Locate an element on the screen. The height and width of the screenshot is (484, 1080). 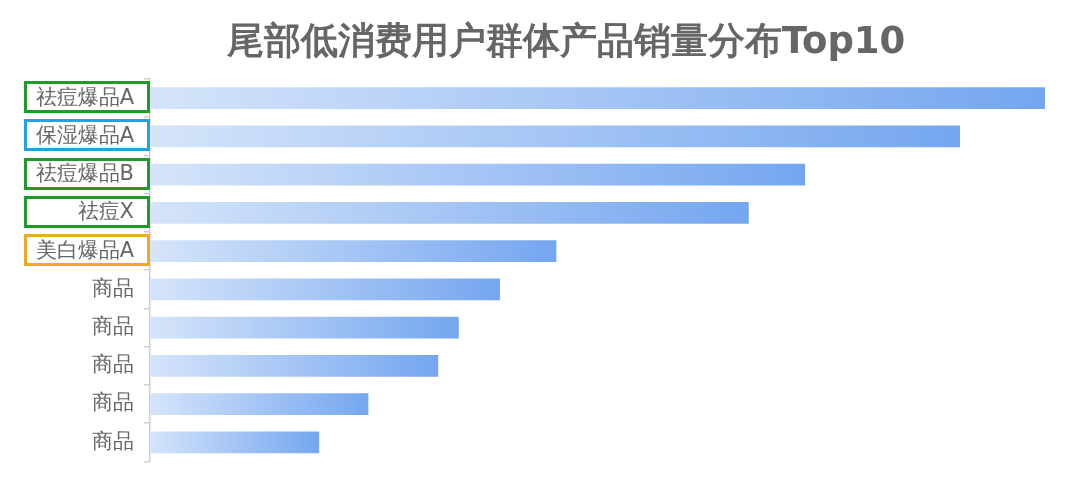
y-tick-label: 祛痘爆品A is located at coordinates (85, 96).